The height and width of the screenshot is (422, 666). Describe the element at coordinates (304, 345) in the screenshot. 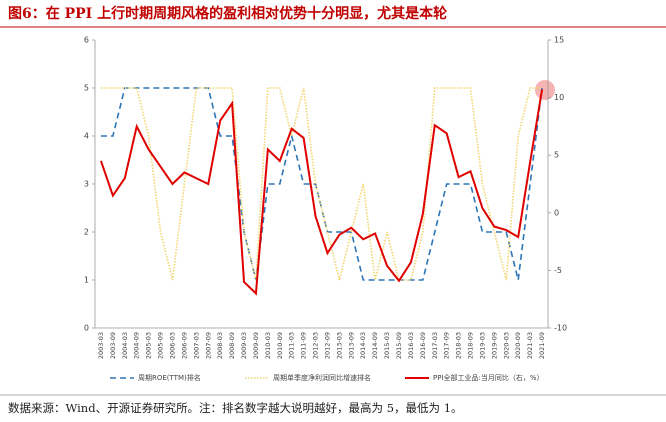

I see `x-tick-label: 2011-09` at that location.